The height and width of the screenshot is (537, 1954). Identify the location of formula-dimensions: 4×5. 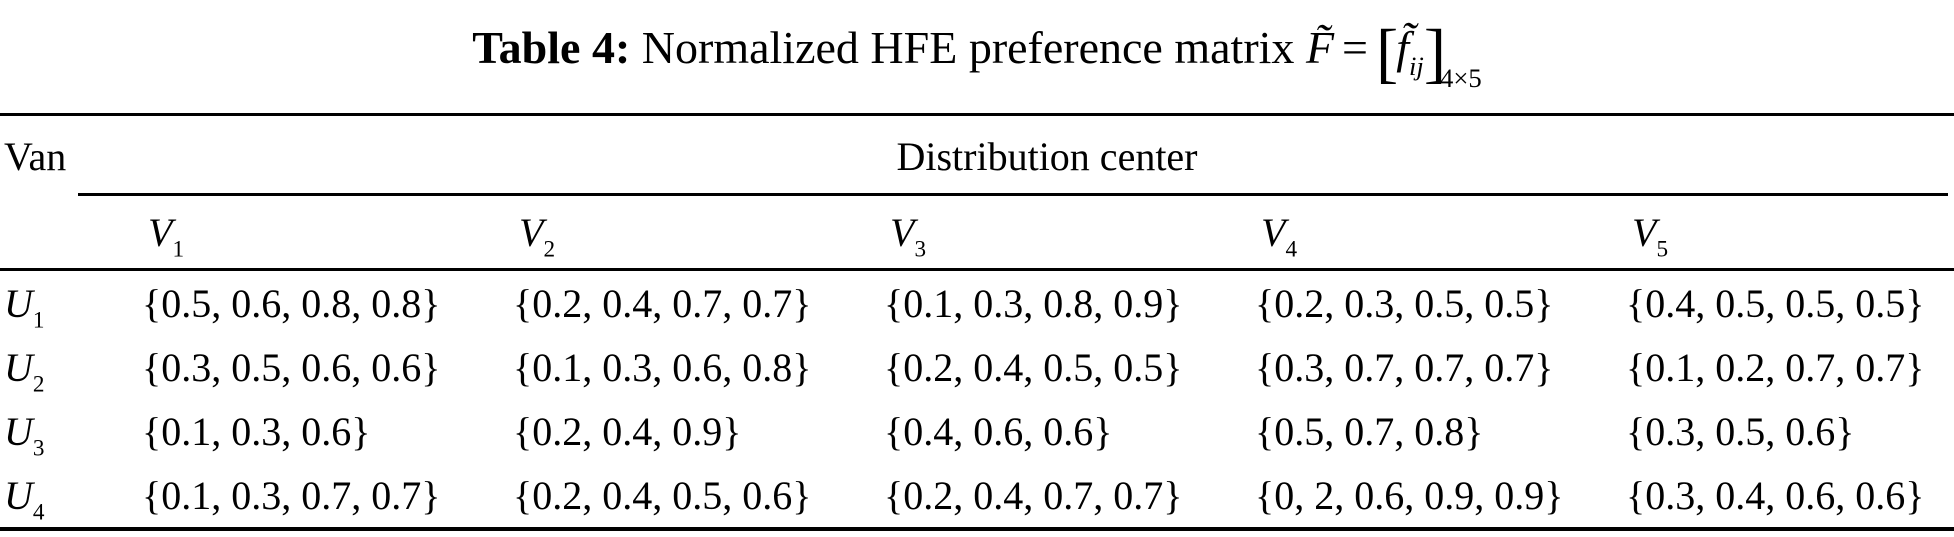
(1461, 78).